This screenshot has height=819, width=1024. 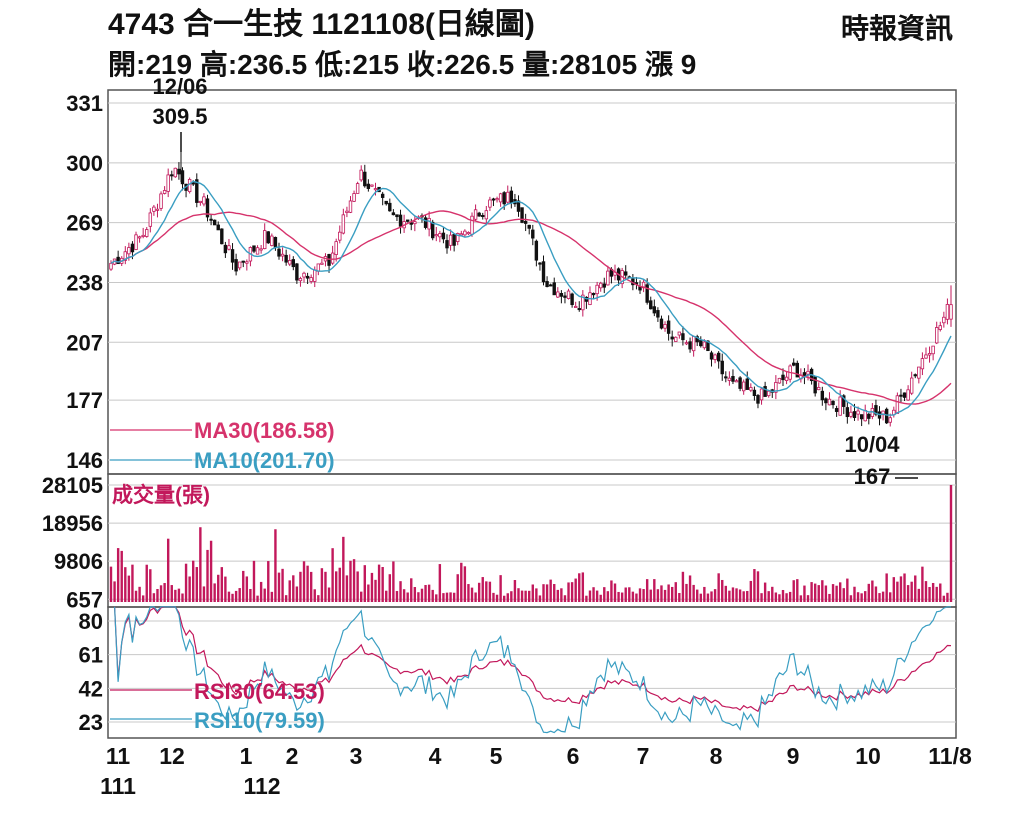 I want to click on x-month-label: 11, so click(x=118, y=756).